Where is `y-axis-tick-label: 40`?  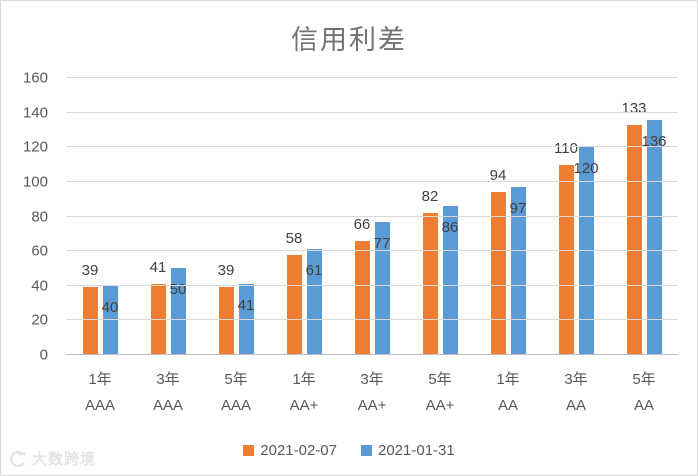
y-axis-tick-label: 40 is located at coordinates (39, 286).